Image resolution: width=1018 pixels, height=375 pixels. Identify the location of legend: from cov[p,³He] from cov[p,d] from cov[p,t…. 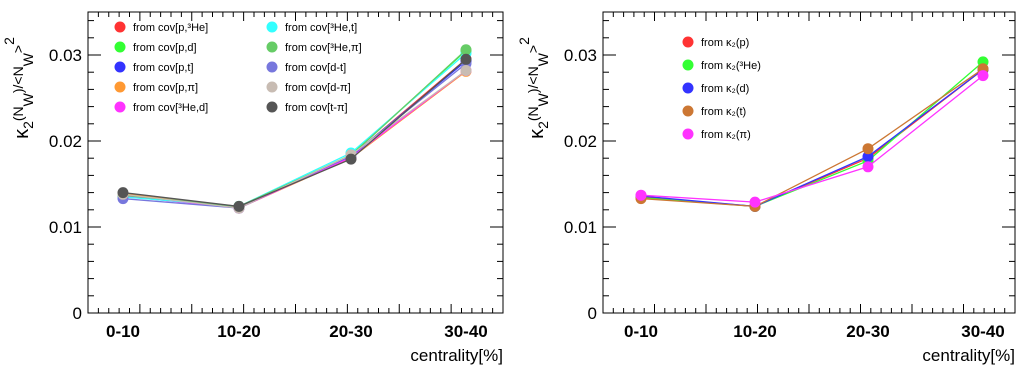
(238, 67).